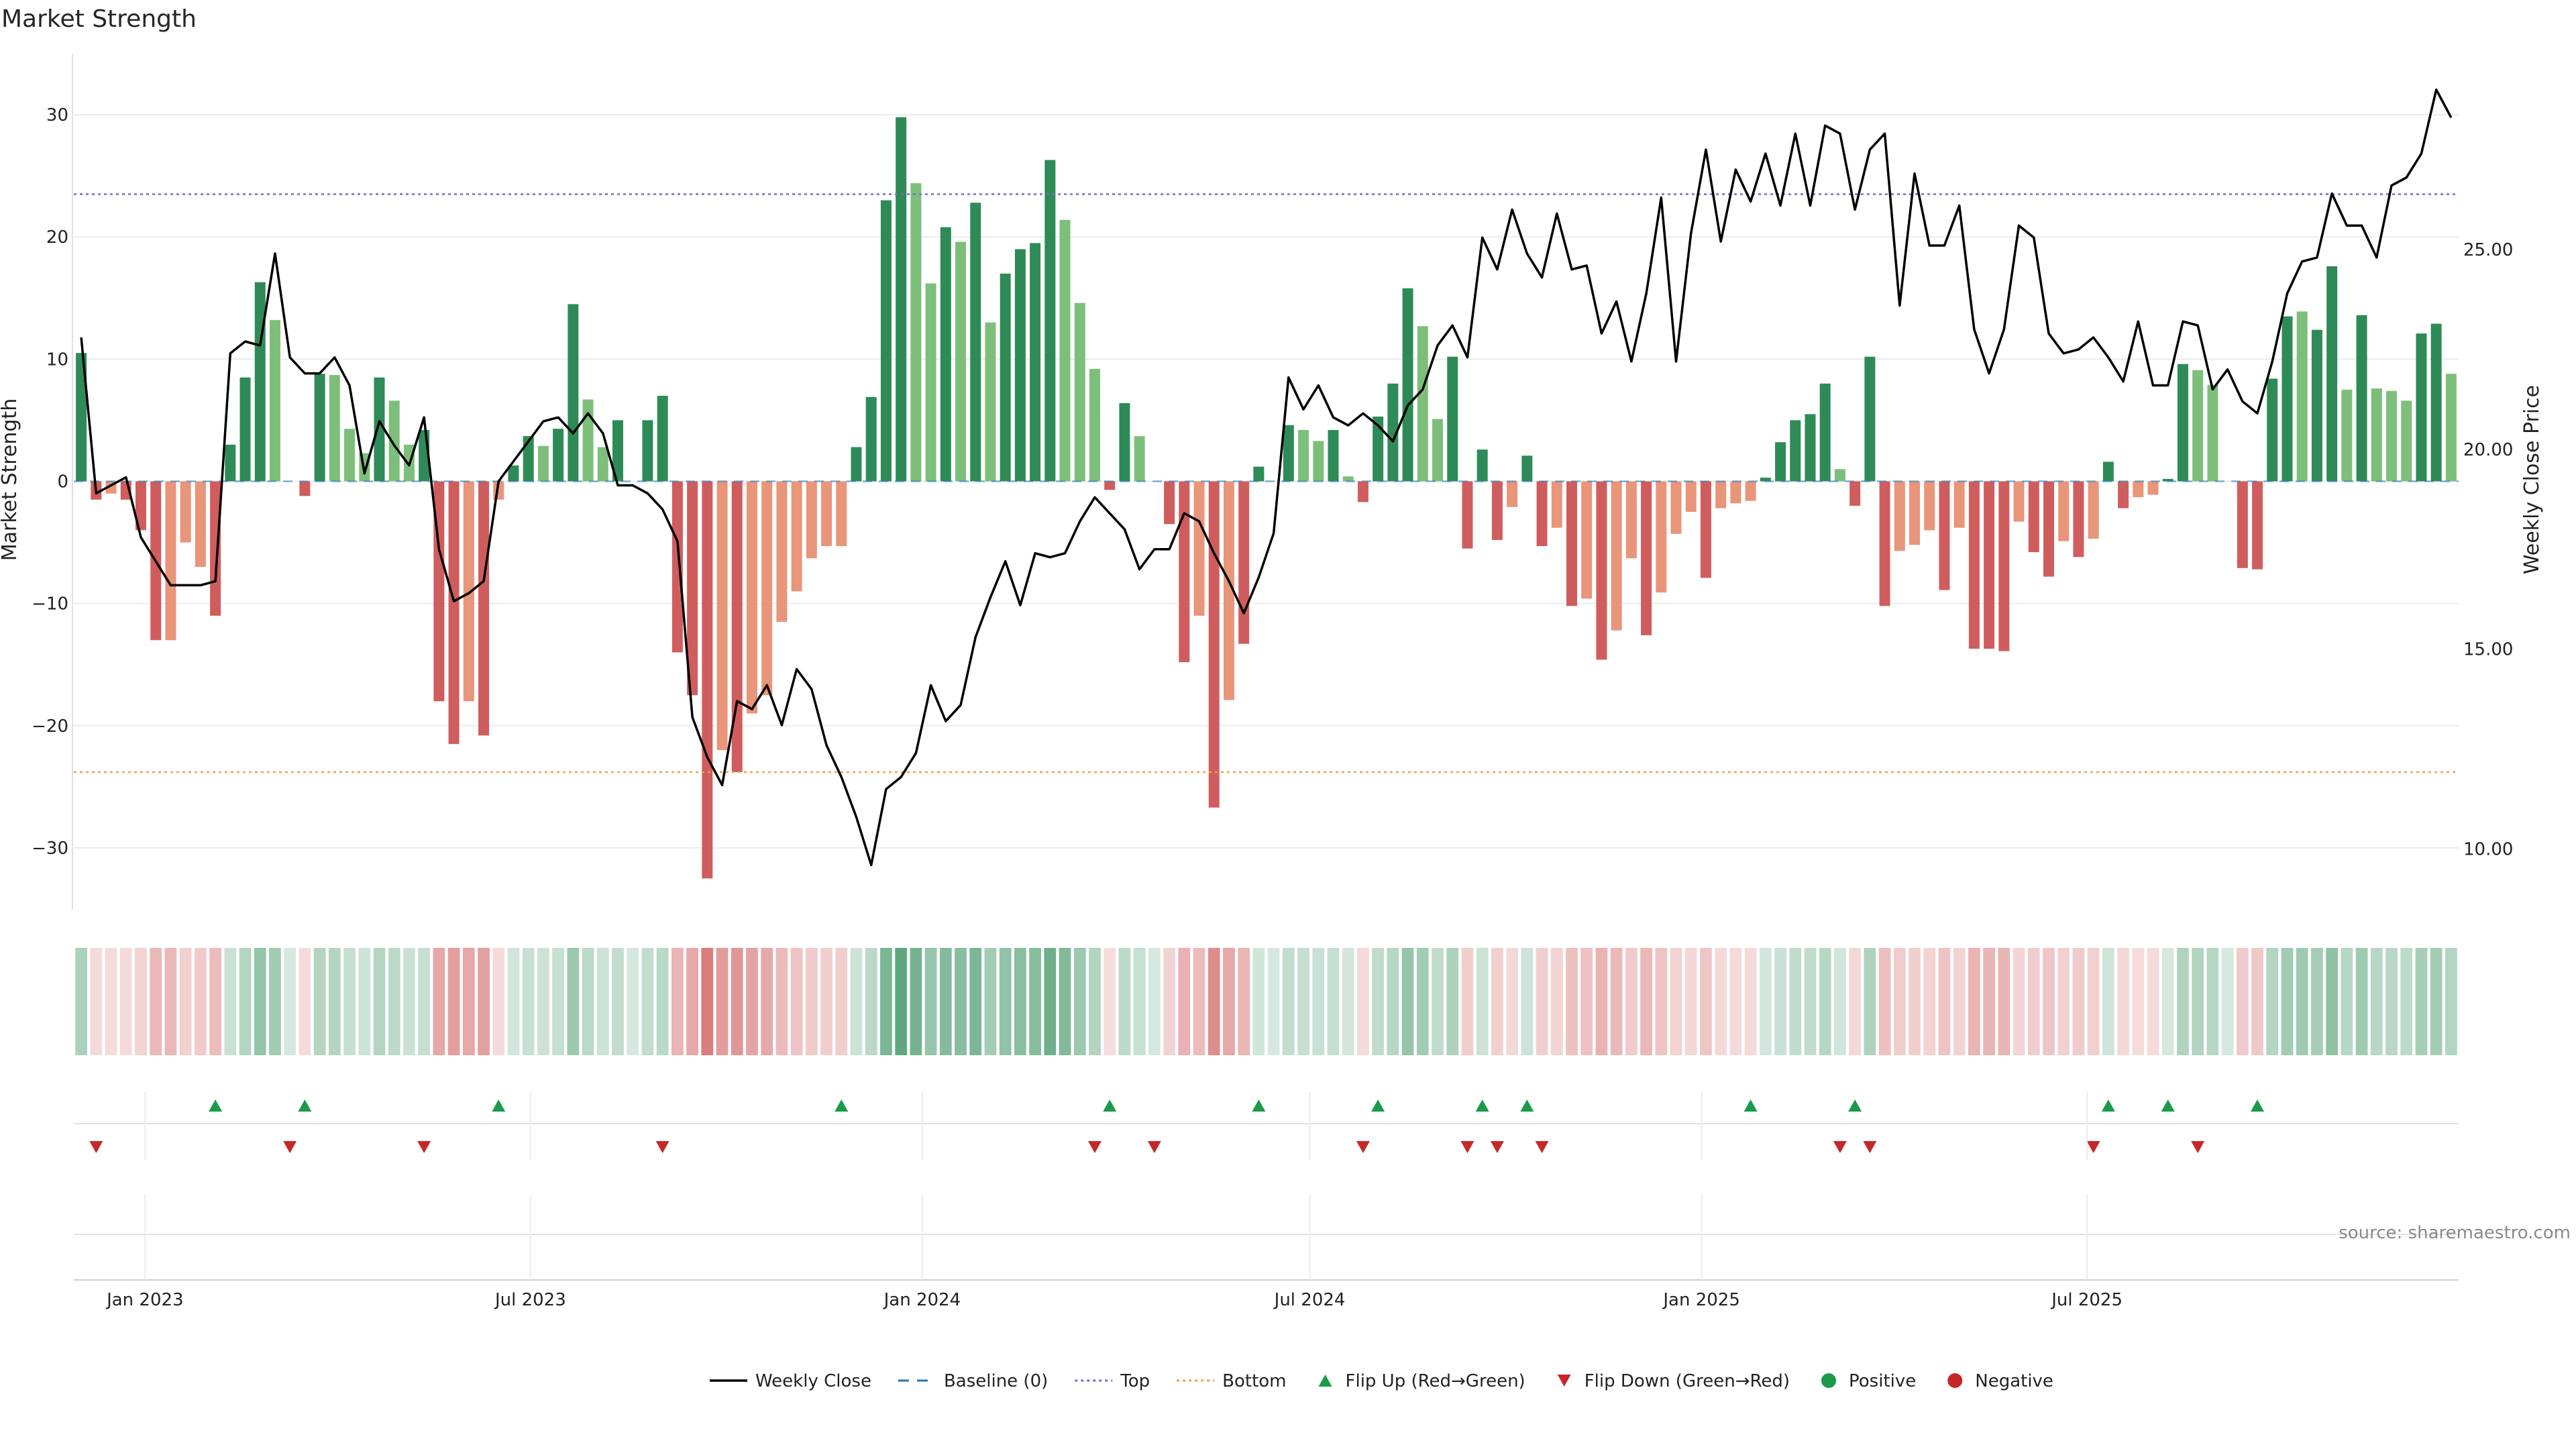 This screenshot has width=2576, height=1449. Describe the element at coordinates (50, 849) in the screenshot. I see `y-tick-label: −30` at that location.